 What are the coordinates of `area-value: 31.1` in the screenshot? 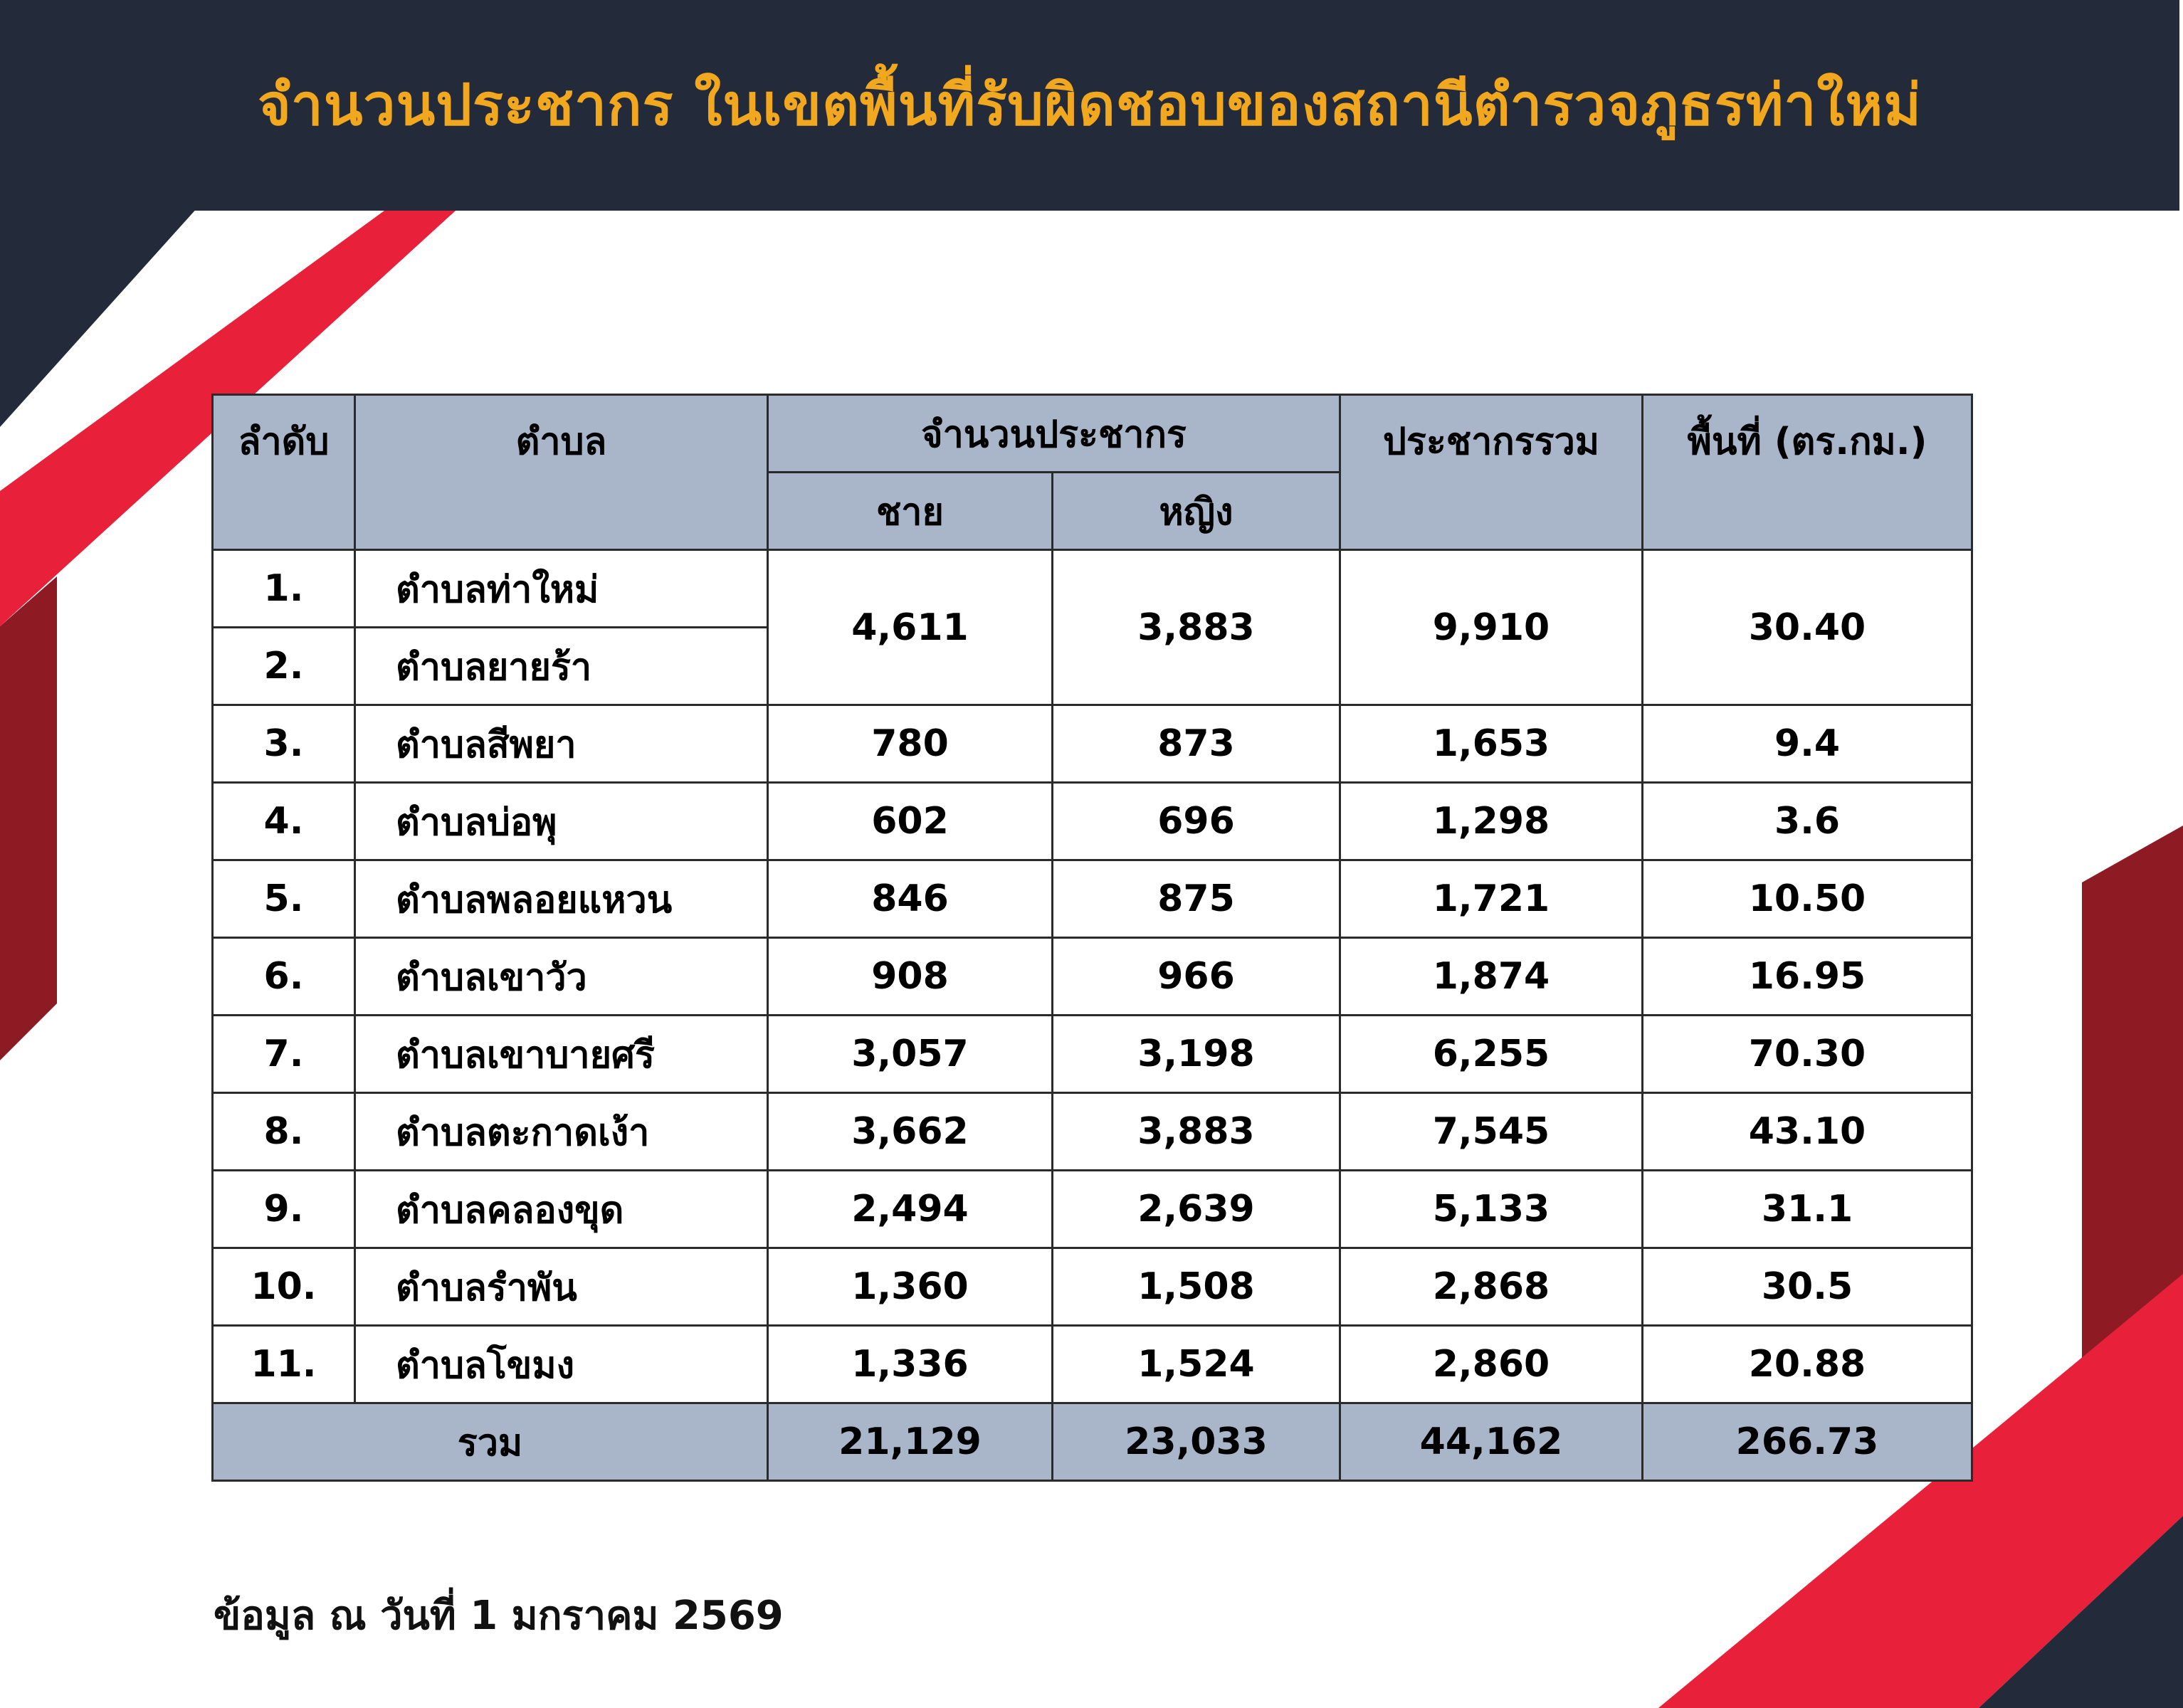 It's located at (1807, 1209).